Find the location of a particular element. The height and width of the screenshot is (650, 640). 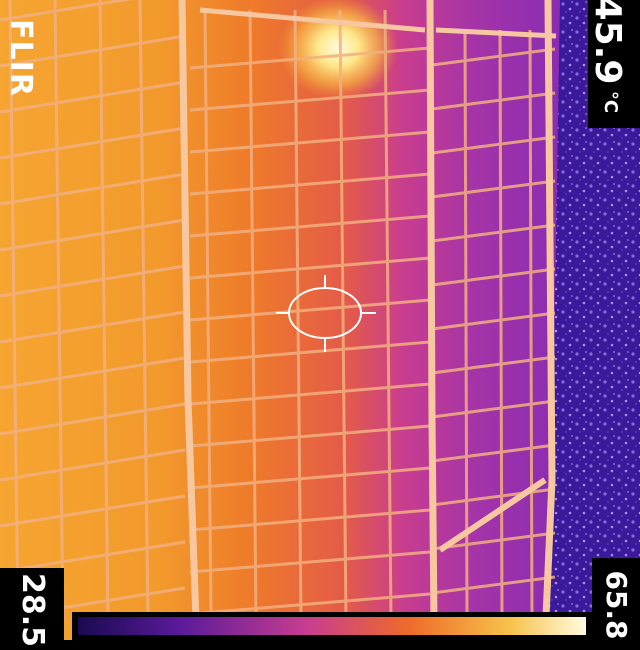

spot-crosshair is located at coordinates (326, 313).